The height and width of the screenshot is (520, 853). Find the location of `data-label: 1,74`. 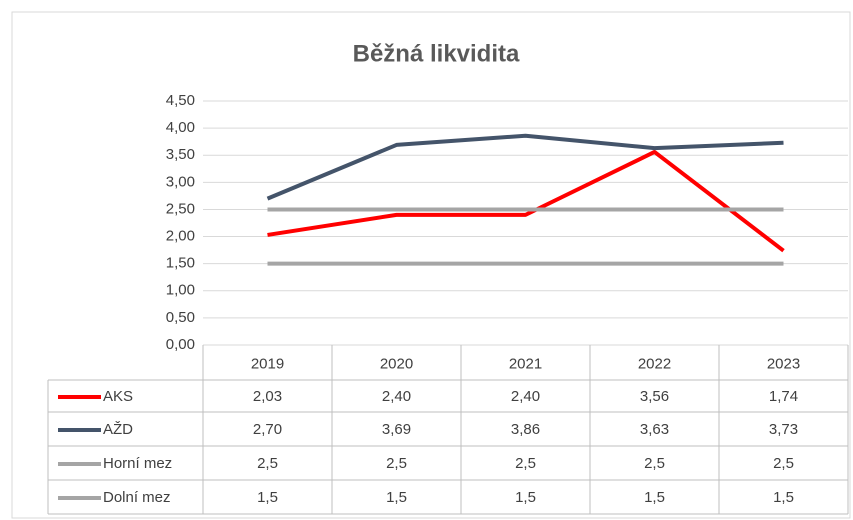

data-label: 1,74 is located at coordinates (783, 396).